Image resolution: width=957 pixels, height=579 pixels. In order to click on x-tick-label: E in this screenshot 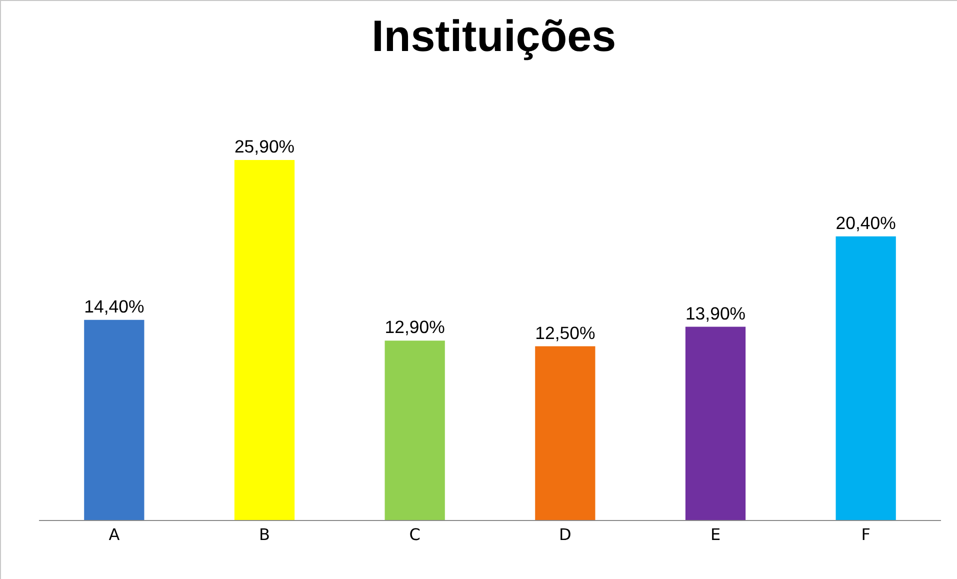, I will do `click(715, 534)`.